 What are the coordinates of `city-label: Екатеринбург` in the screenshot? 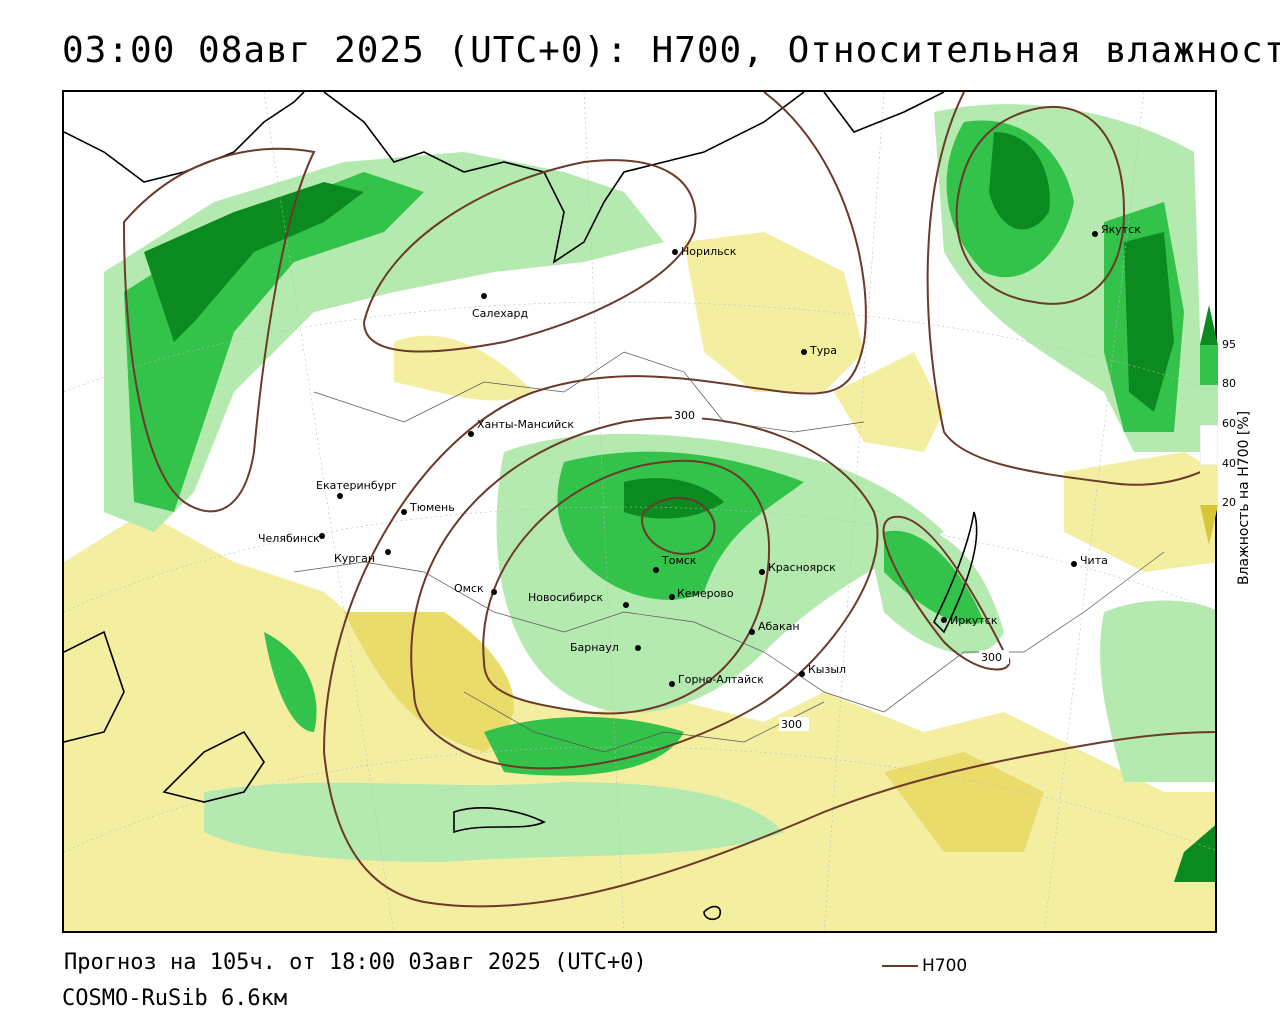 It's located at (356, 485).